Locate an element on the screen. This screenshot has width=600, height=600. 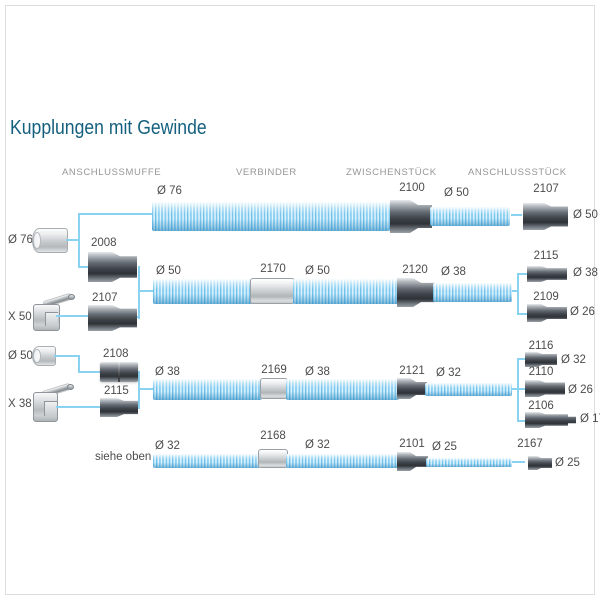
column-header-verbinder: VERBINDER is located at coordinates (266, 172).